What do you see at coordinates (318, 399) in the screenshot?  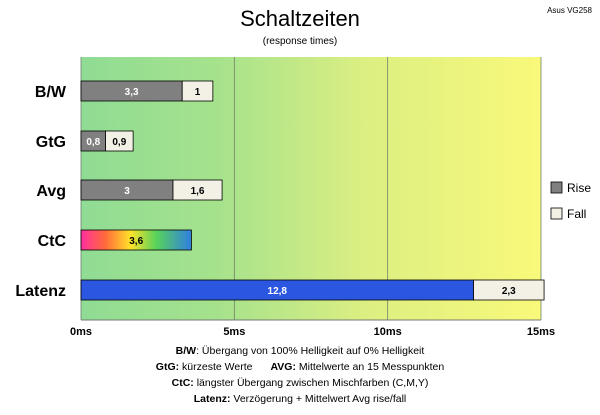 I see `note-lat-text: Verzögerung + Mittelwert Avg rise/fall` at bounding box center [318, 399].